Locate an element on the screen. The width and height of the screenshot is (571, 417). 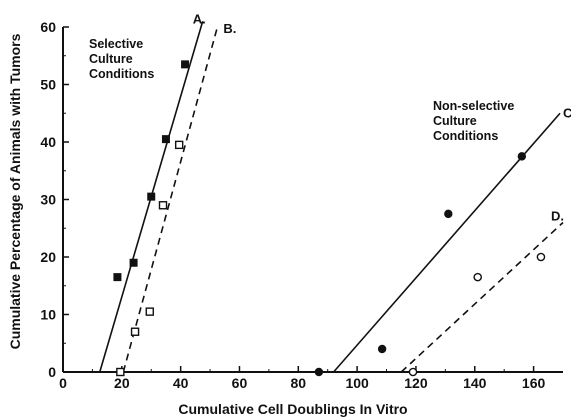
y-tick-label: 50 is located at coordinates (48, 85).